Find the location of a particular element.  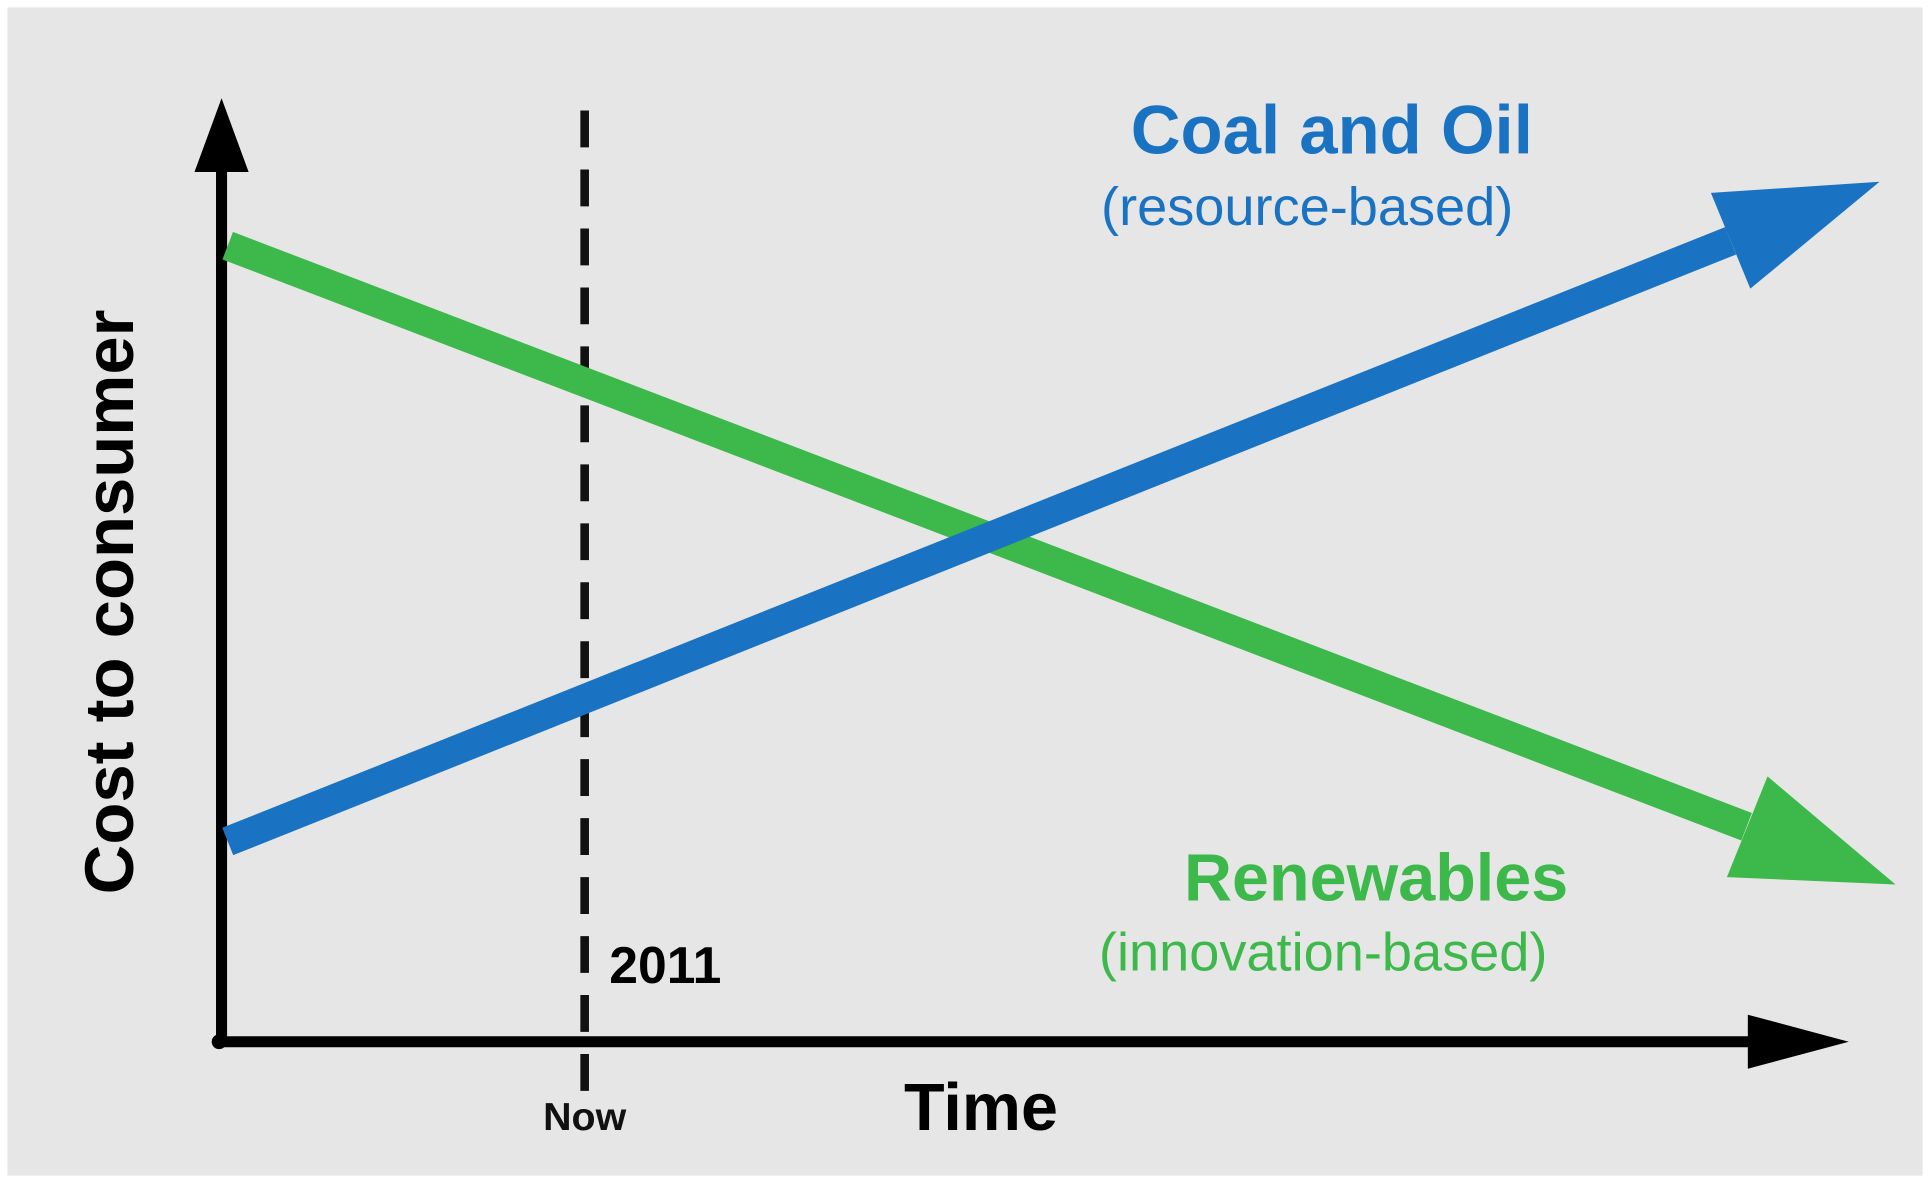

year-label: 2011 is located at coordinates (665, 965).